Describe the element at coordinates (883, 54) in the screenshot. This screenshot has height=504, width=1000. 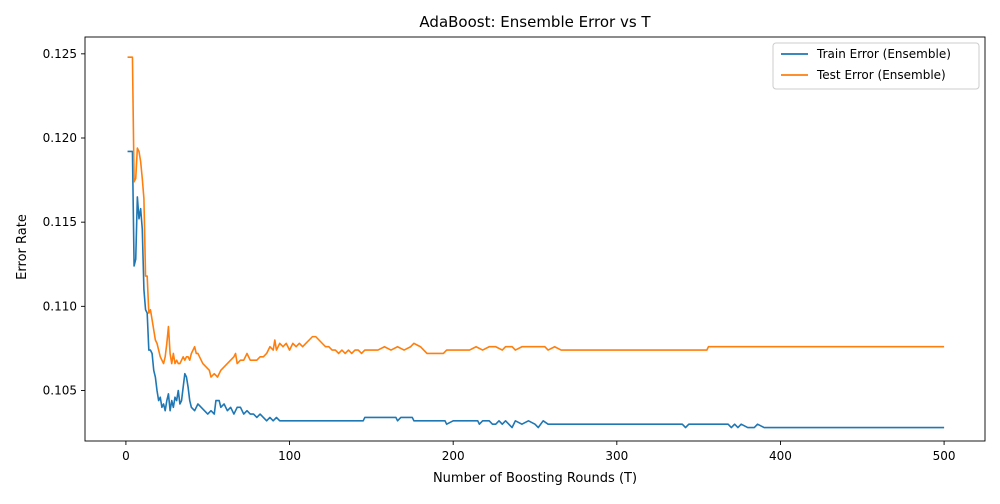
I see `legend-label-train-error: Train Error (Ensemble)` at that location.